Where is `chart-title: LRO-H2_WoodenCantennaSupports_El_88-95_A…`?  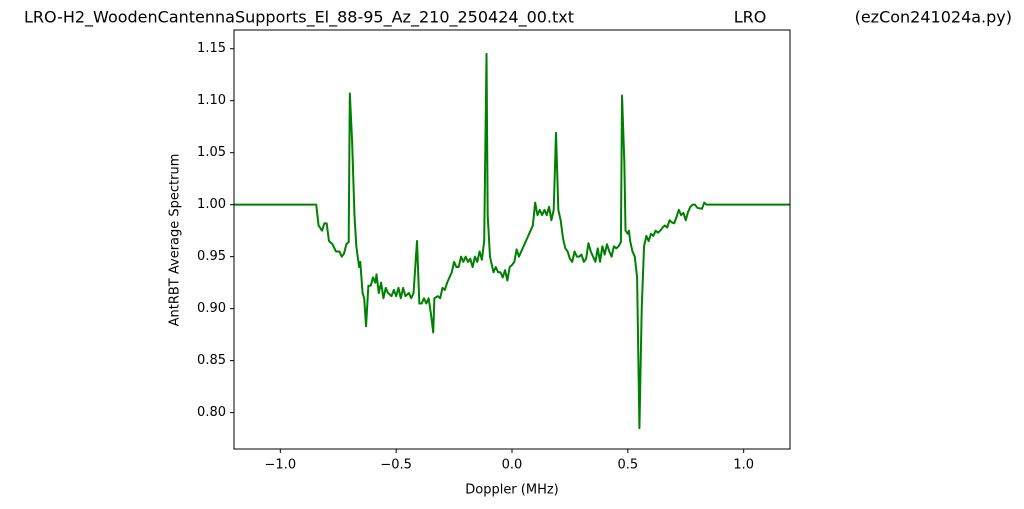 chart-title: LRO-H2_WoodenCantennaSupports_El_88-95_A… is located at coordinates (299, 18).